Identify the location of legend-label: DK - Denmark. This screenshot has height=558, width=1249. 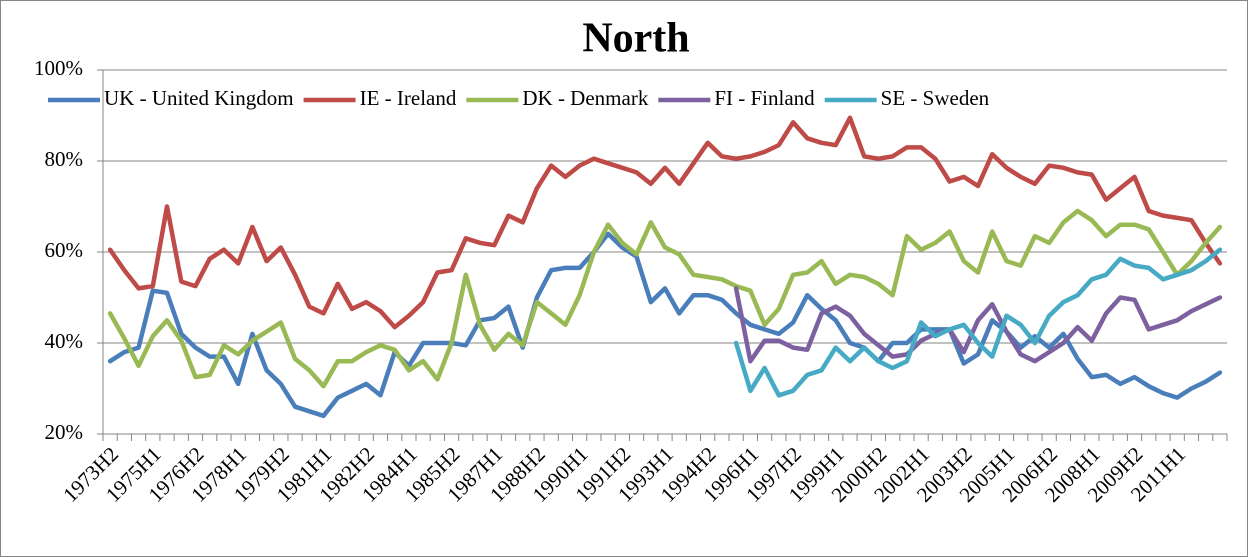
(585, 98).